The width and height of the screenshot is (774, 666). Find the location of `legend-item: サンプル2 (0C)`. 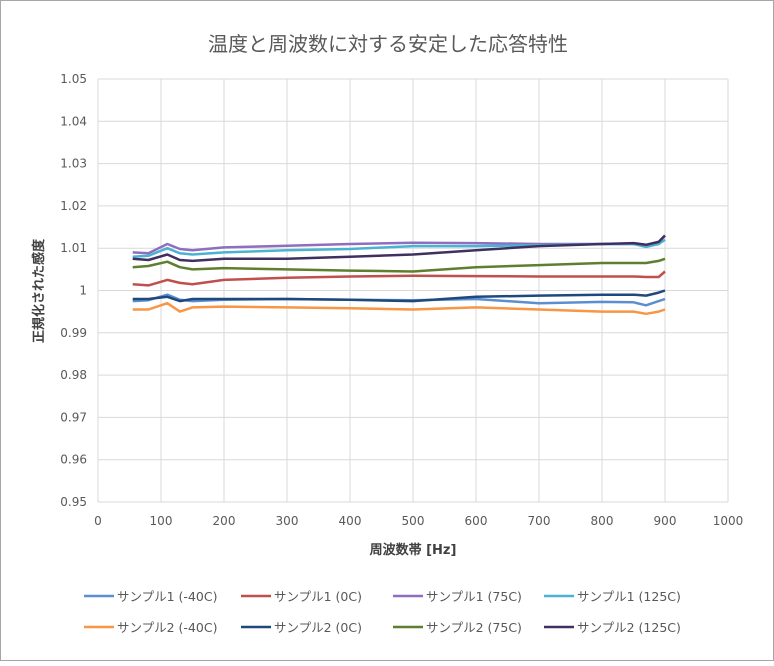

legend-item: サンプル2 (0C) is located at coordinates (301, 627).